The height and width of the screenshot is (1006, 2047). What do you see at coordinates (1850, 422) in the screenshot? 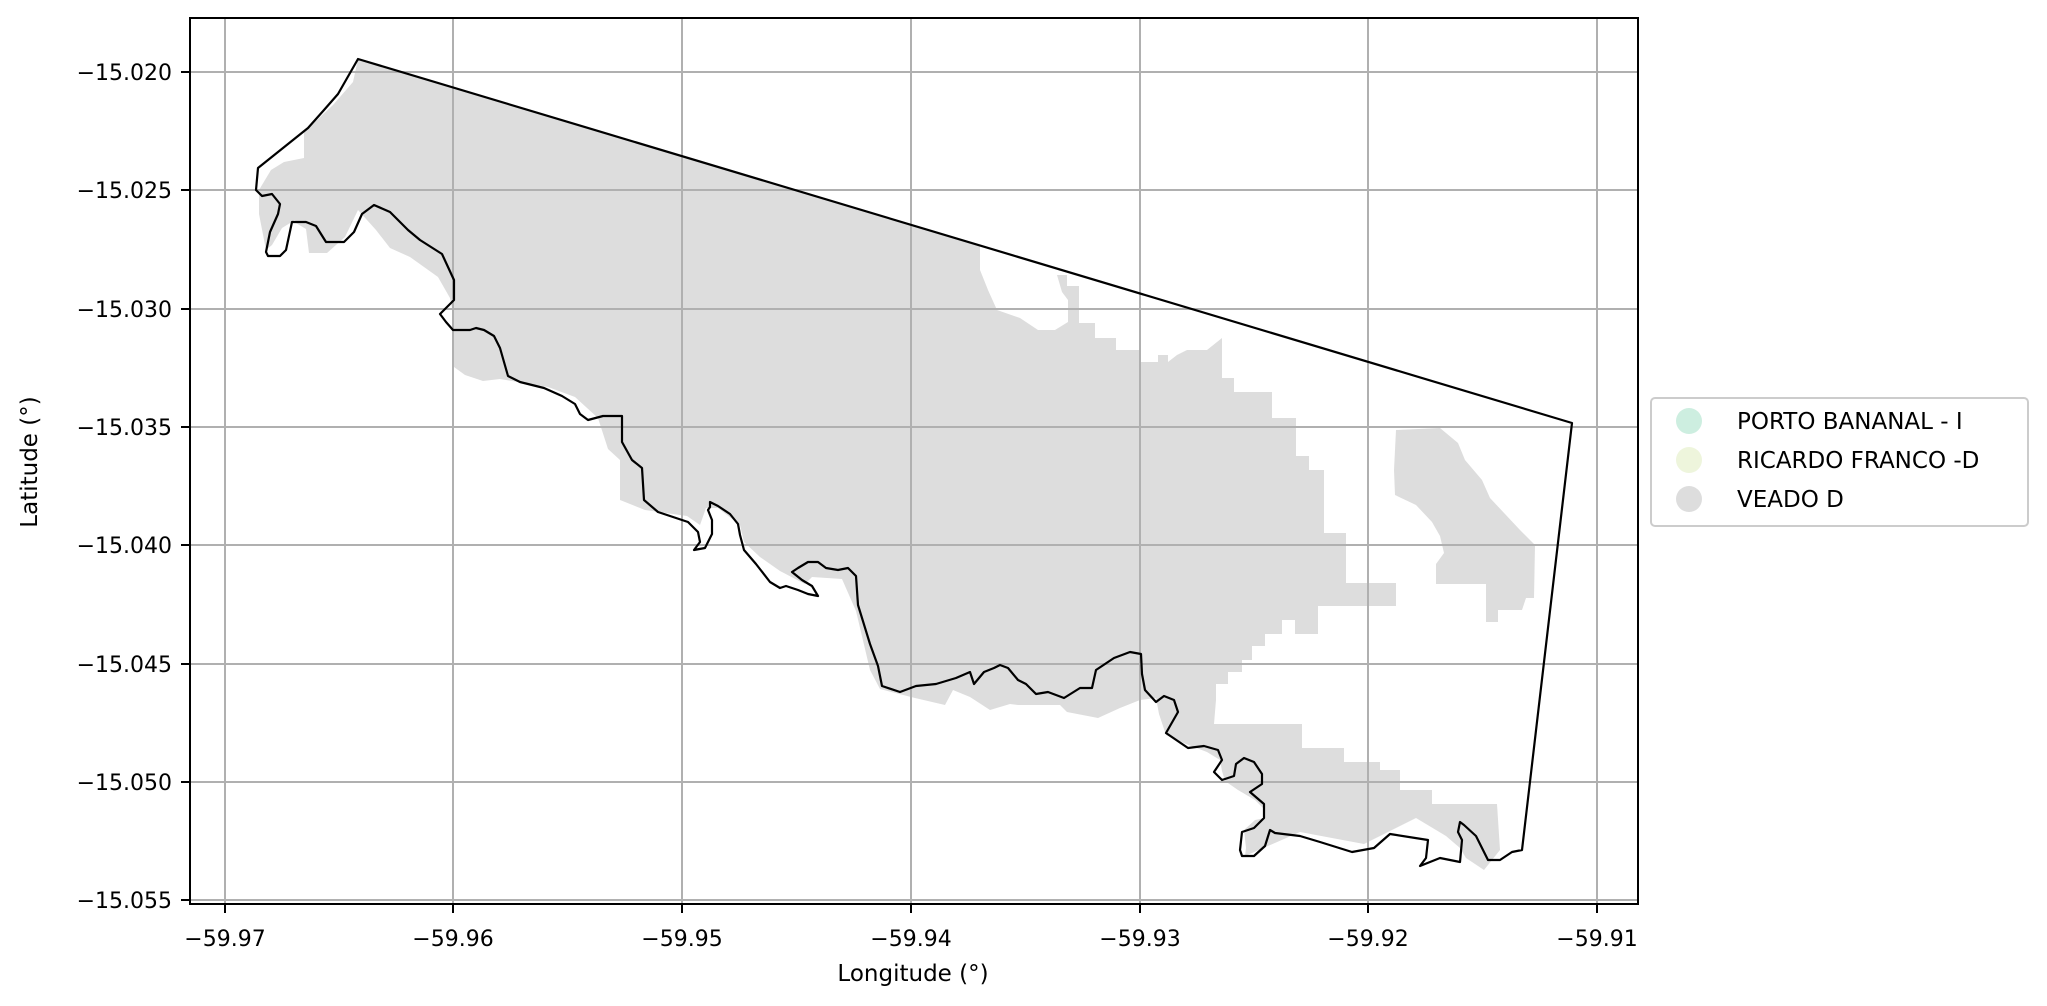
I see `legend-label: PORTO BANANAL - I` at bounding box center [1850, 422].